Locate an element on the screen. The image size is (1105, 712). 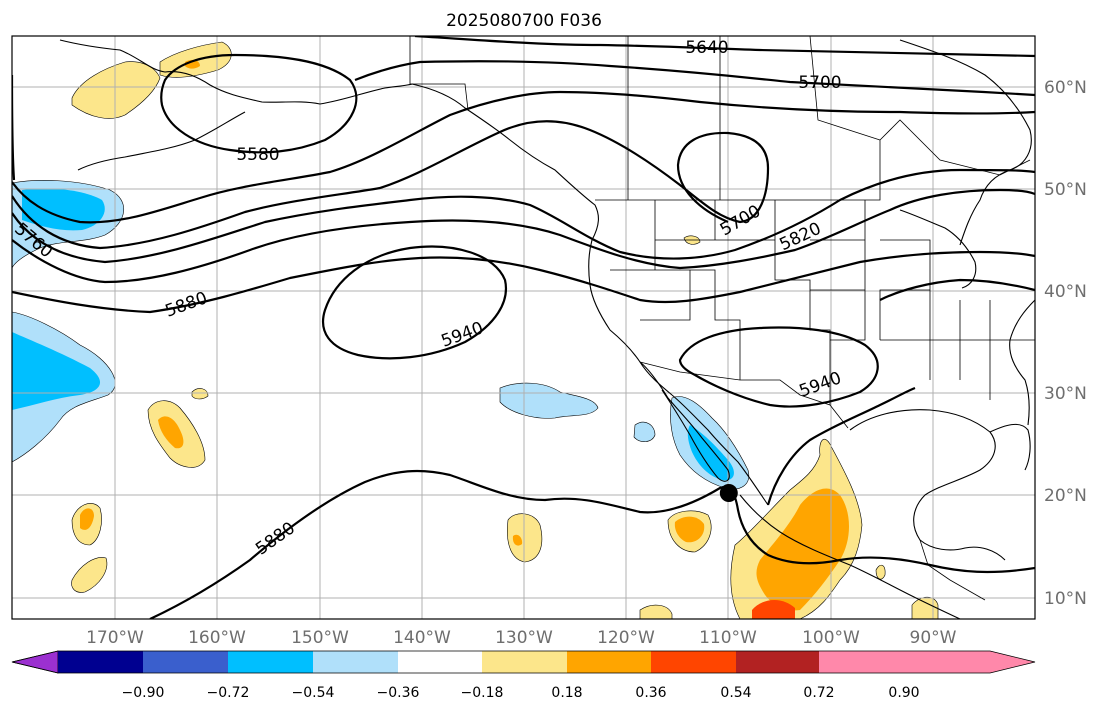
anomaly-region-alaska-west is located at coordinates (116, 90).